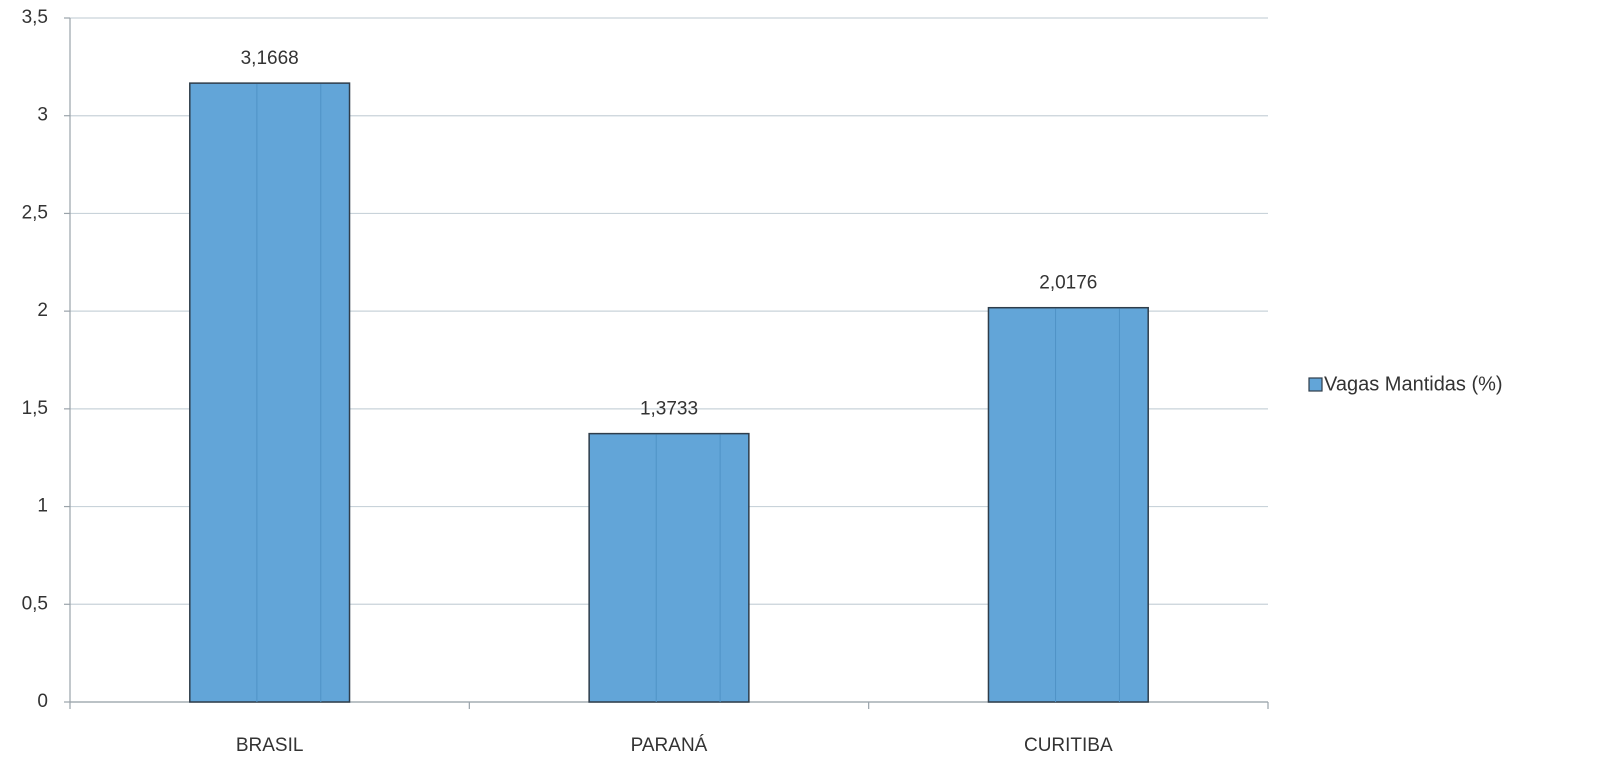  Describe the element at coordinates (42, 310) in the screenshot. I see `y-tick-label: 2` at that location.